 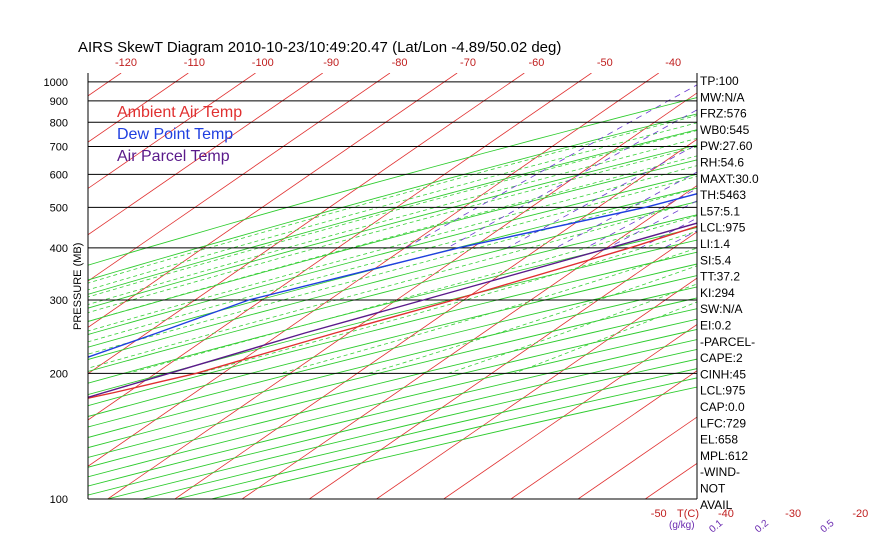 I want to click on bottom-temp-tick-label: -30, so click(x=793, y=514).